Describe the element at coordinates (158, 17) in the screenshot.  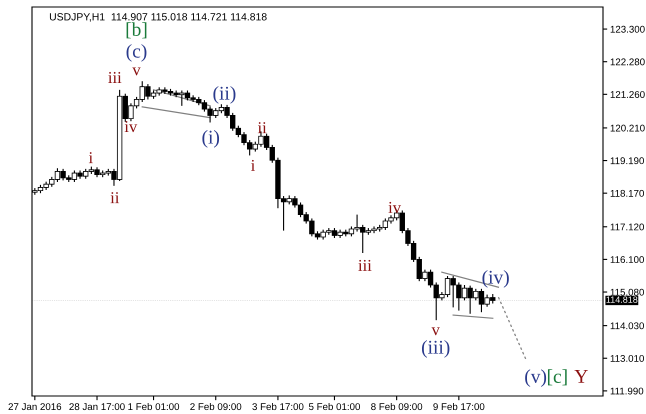
I see `chart-title: USDJPY,H1 114.907 115.018 114.721 114.818` at that location.